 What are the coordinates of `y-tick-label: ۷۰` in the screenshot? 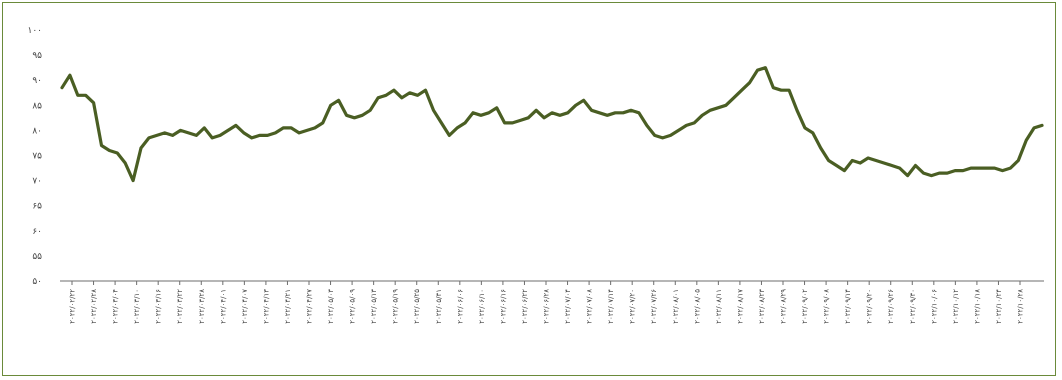 It's located at (37, 182).